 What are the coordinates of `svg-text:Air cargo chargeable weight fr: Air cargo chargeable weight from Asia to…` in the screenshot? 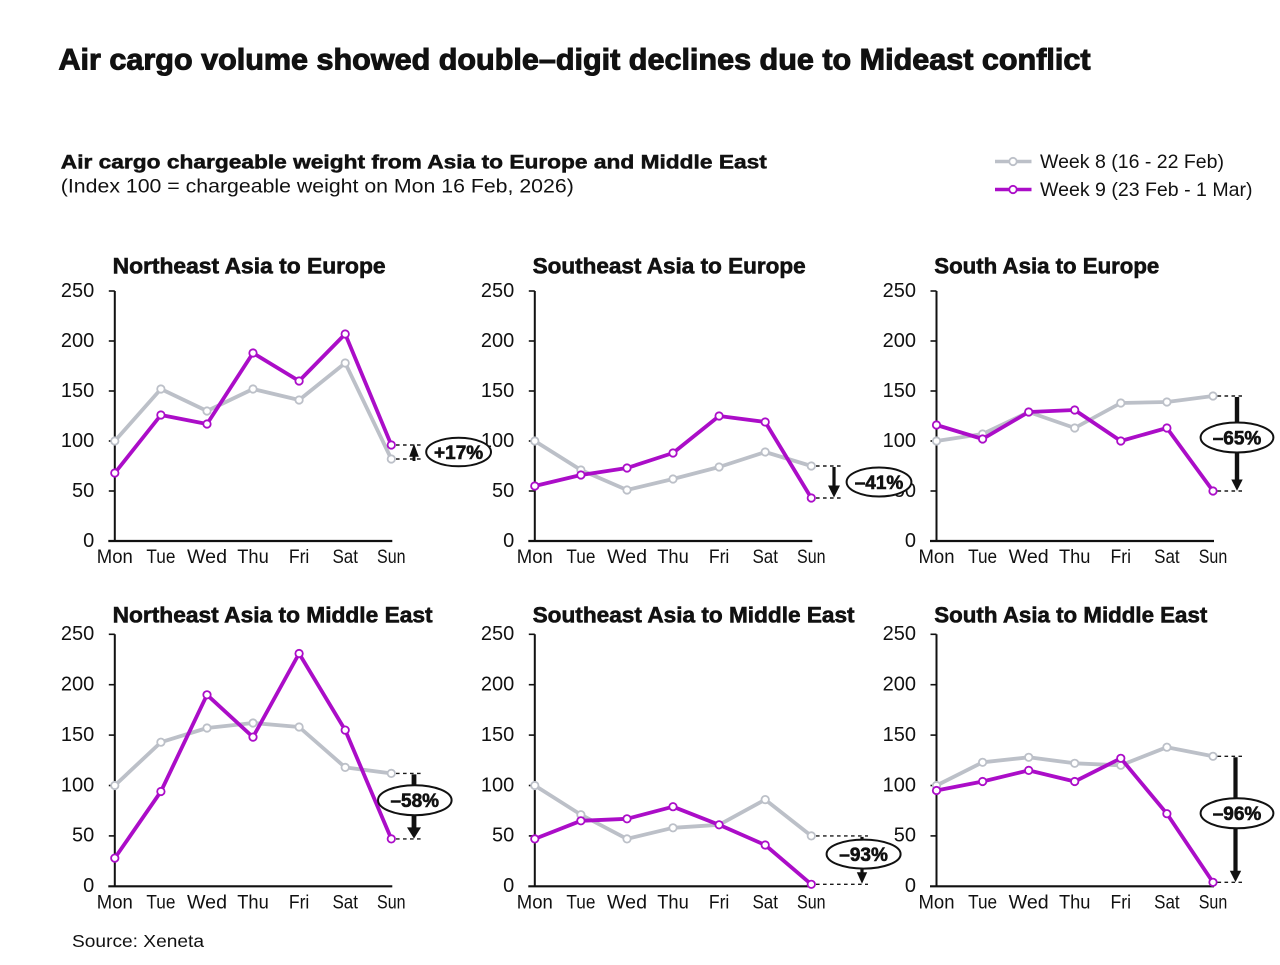 It's located at (414, 163).